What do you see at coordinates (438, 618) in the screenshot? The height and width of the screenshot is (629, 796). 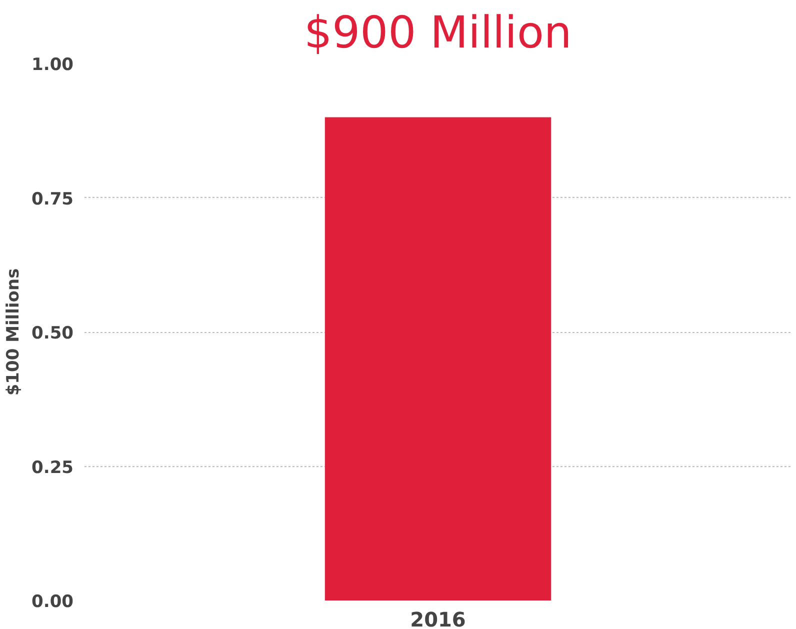 I see `x-tick-label: 2016` at bounding box center [438, 618].